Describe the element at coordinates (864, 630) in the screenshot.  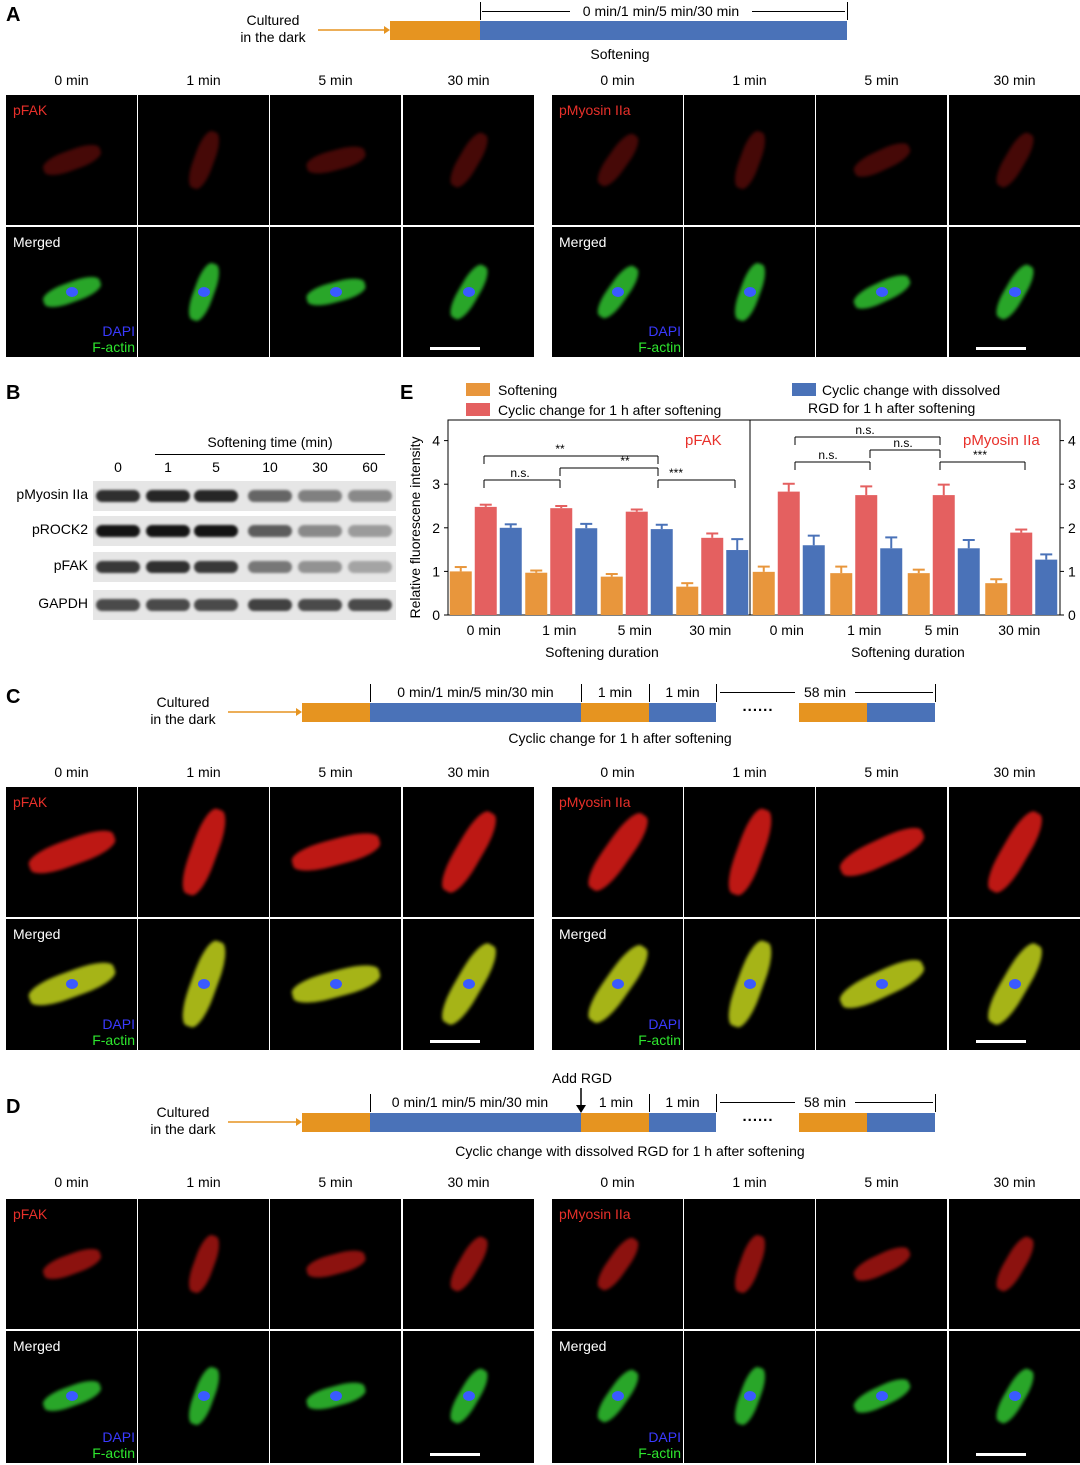
I see `x-tick-label: 1 min` at that location.